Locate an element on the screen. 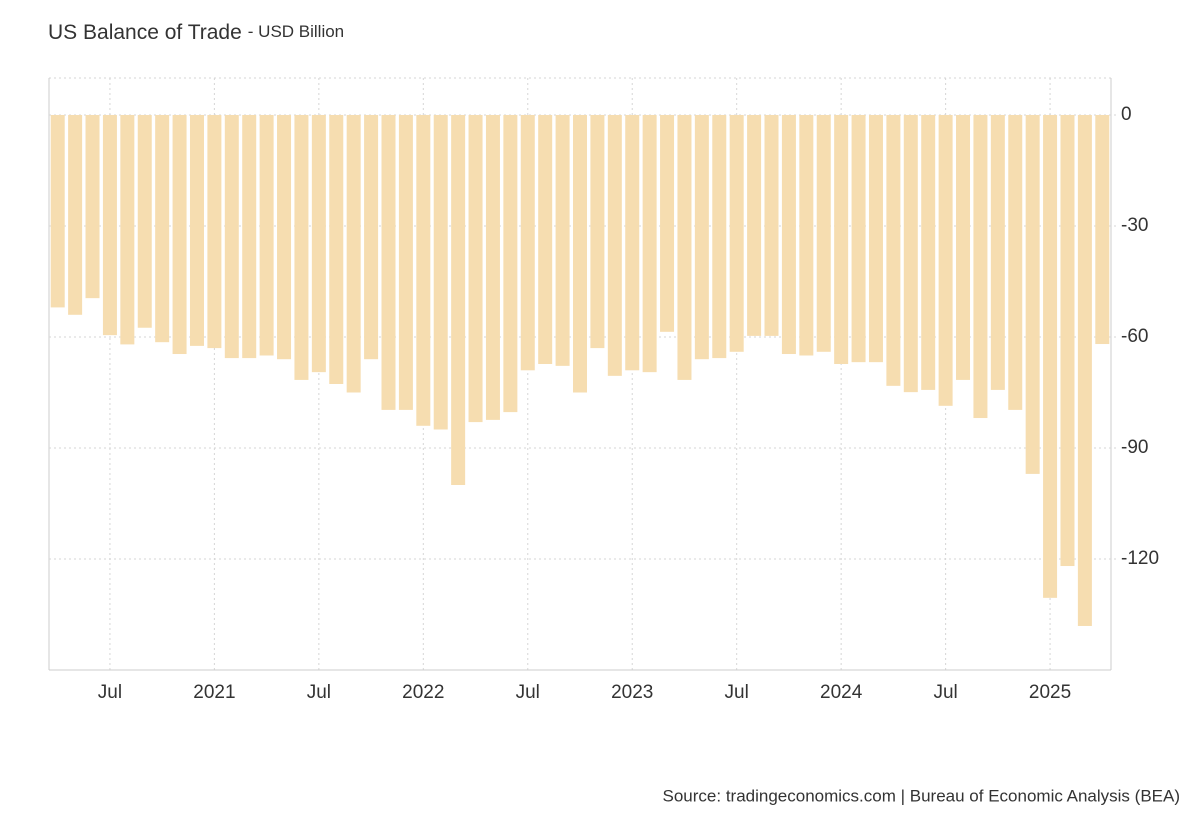 Image resolution: width=1200 pixels, height=825 pixels. chart-title: US Balance of Trade - USD Billion is located at coordinates (196, 32).